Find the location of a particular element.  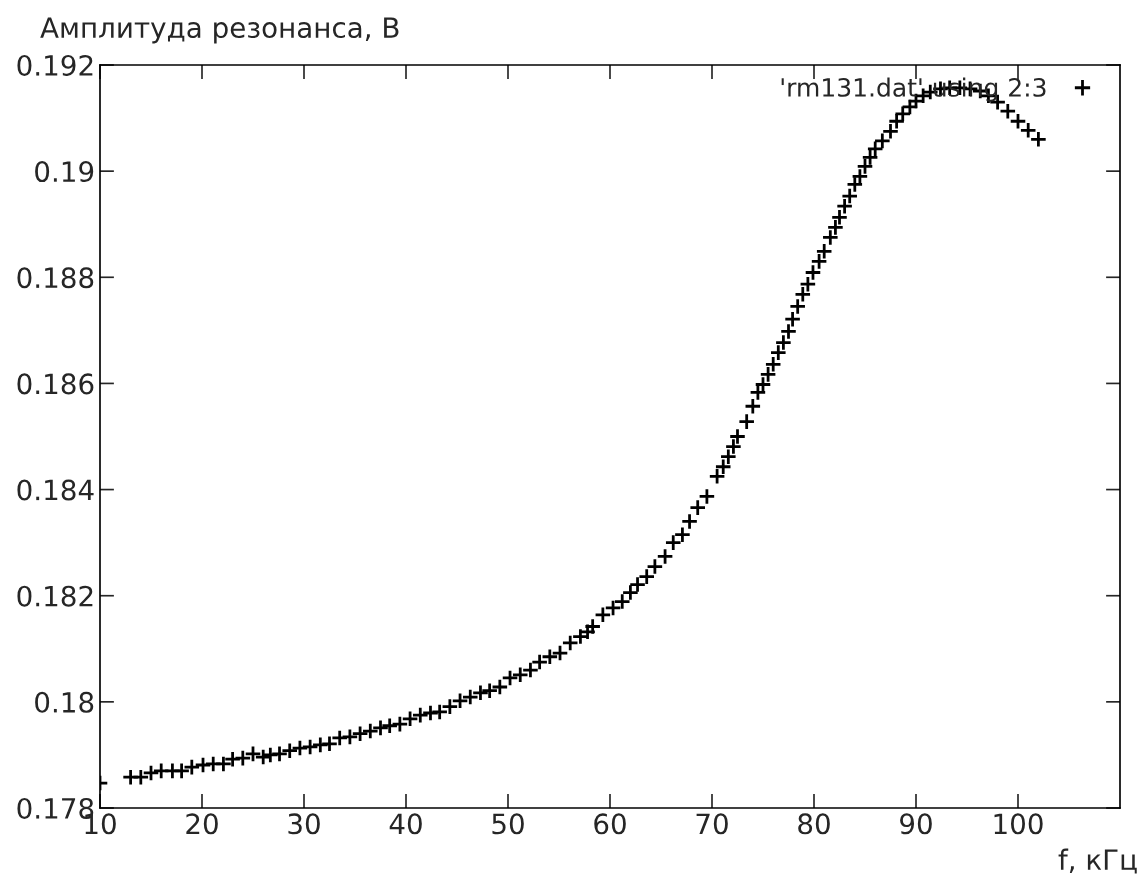

legend-label: 'rm131.dat' using 2:3 is located at coordinates (913, 89).